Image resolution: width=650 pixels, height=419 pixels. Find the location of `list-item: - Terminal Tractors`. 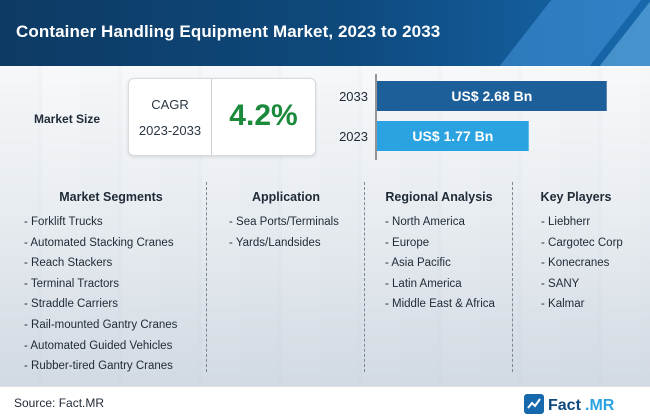

list-item: - Terminal Tractors is located at coordinates (72, 283).